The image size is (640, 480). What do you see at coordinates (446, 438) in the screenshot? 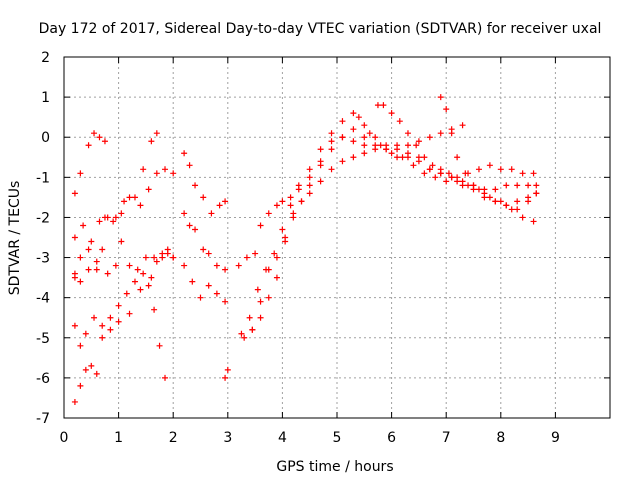
I see `x-tick-label: 7` at bounding box center [446, 438].